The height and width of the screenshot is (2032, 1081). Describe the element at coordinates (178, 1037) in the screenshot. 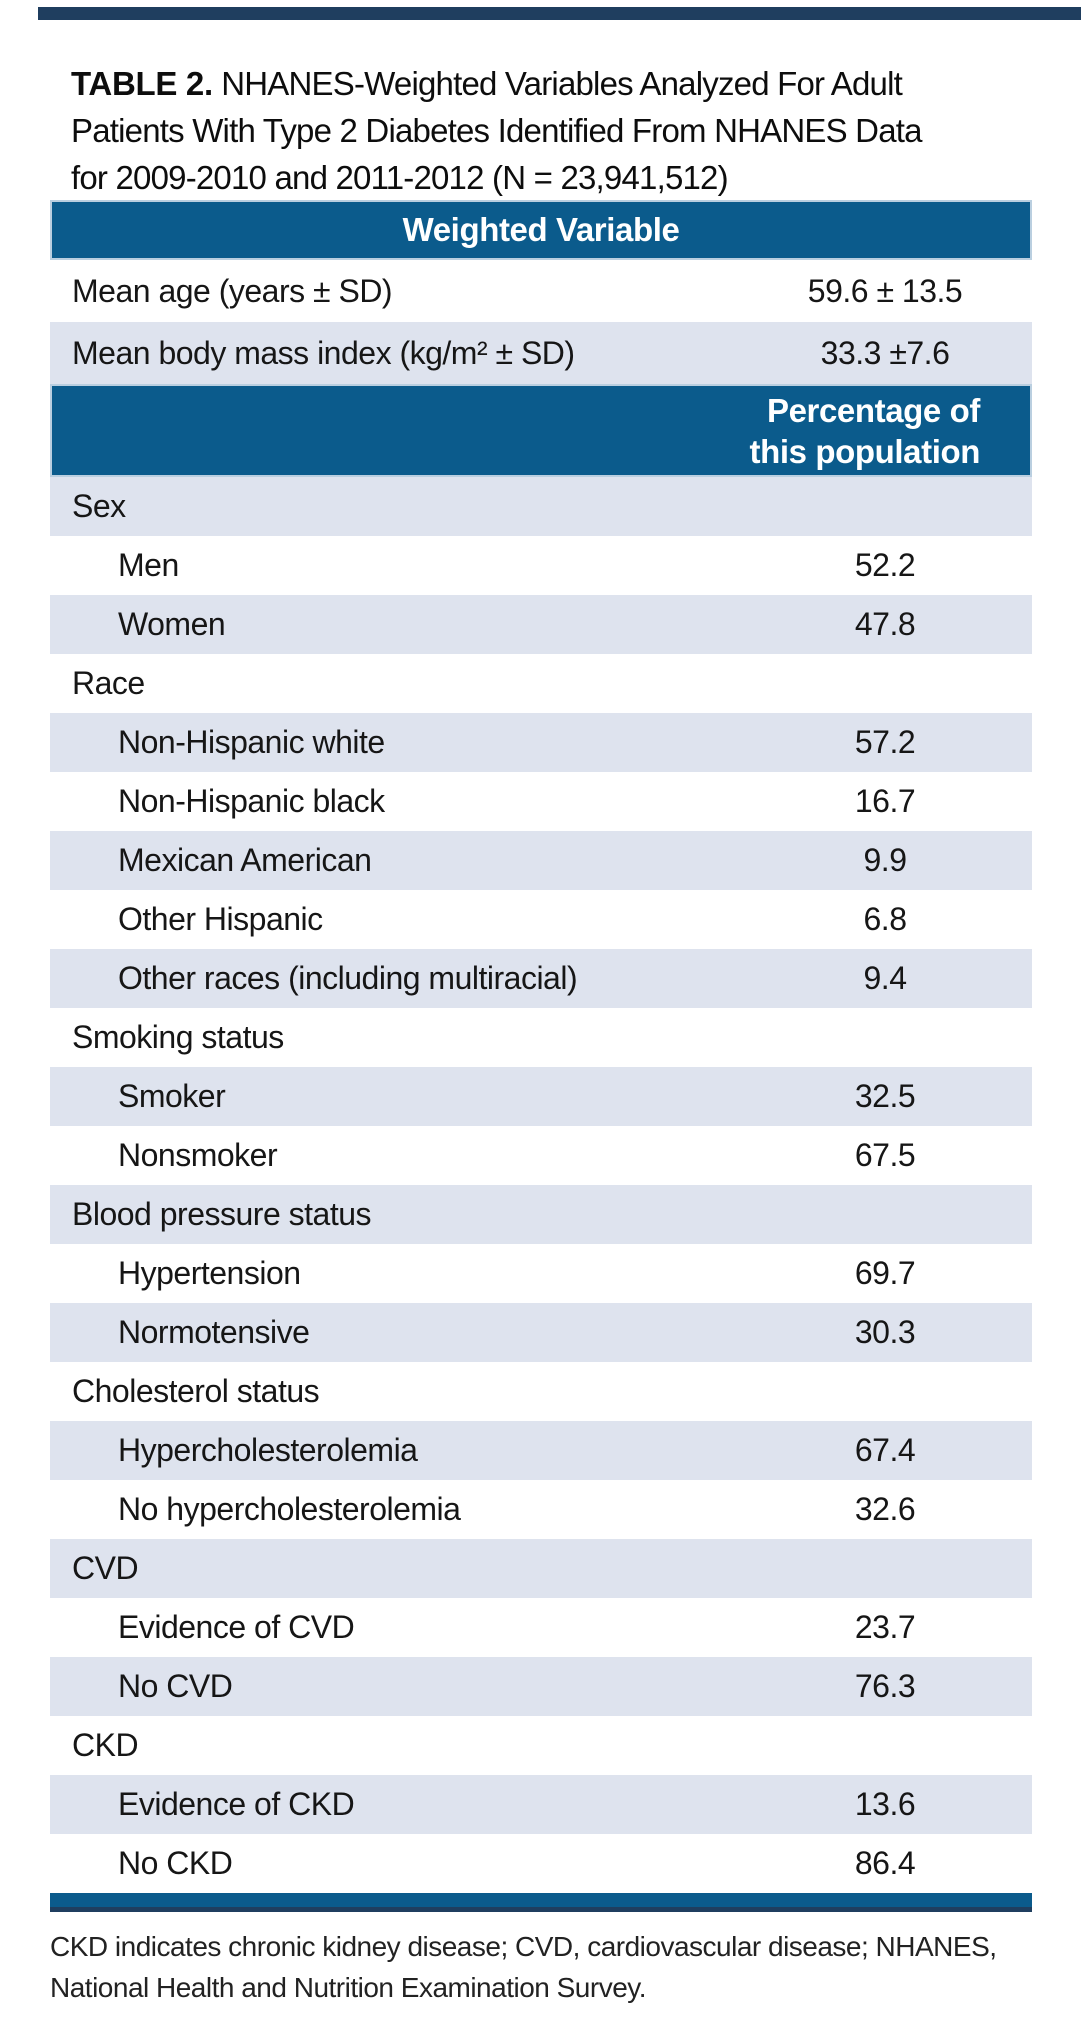

I see `row-label: Smoking status` at that location.